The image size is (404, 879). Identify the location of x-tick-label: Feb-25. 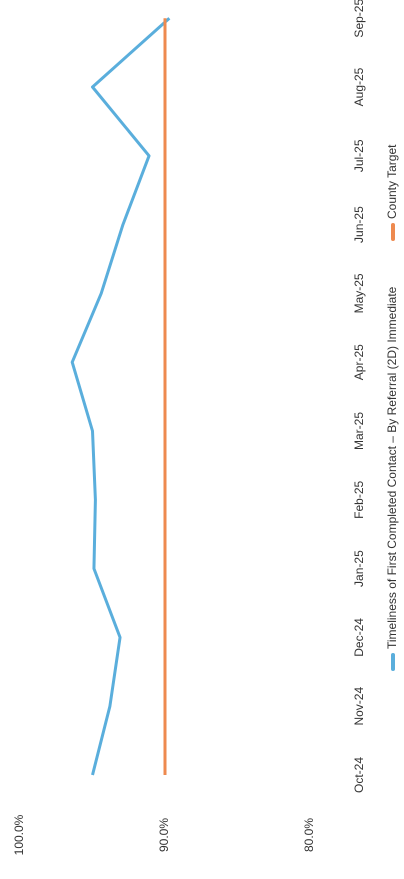
(359, 499).